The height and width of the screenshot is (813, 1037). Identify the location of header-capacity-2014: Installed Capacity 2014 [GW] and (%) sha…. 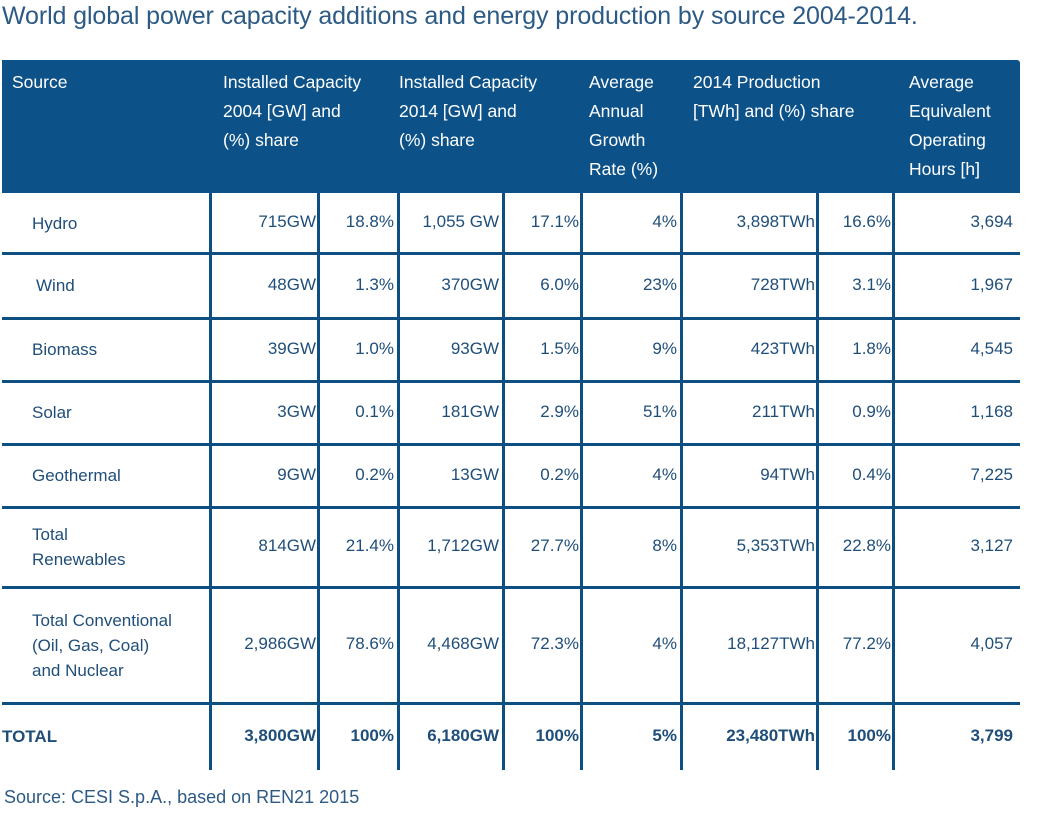
(468, 111).